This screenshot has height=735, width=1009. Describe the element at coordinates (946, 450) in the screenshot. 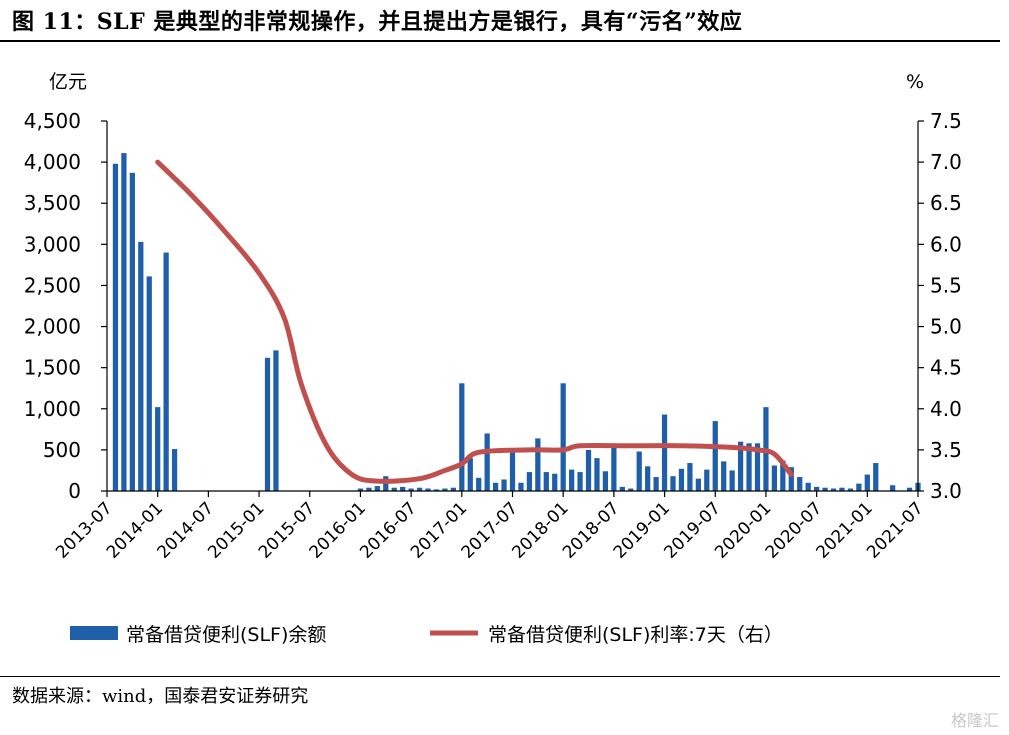

I see `right-tick-label: 3.5` at that location.